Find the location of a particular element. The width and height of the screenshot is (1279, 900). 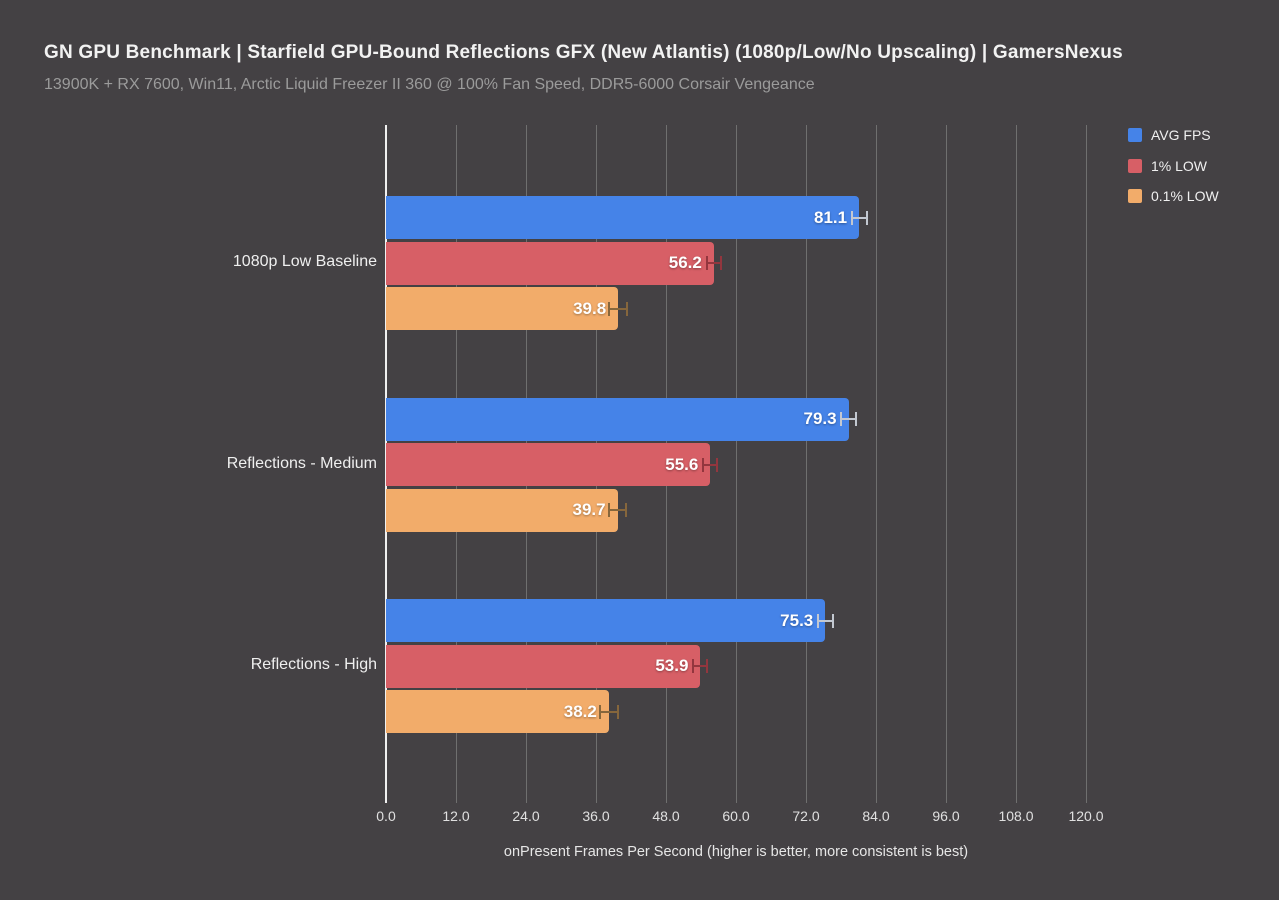

bar-value-label: 38.2 is located at coordinates (580, 711).